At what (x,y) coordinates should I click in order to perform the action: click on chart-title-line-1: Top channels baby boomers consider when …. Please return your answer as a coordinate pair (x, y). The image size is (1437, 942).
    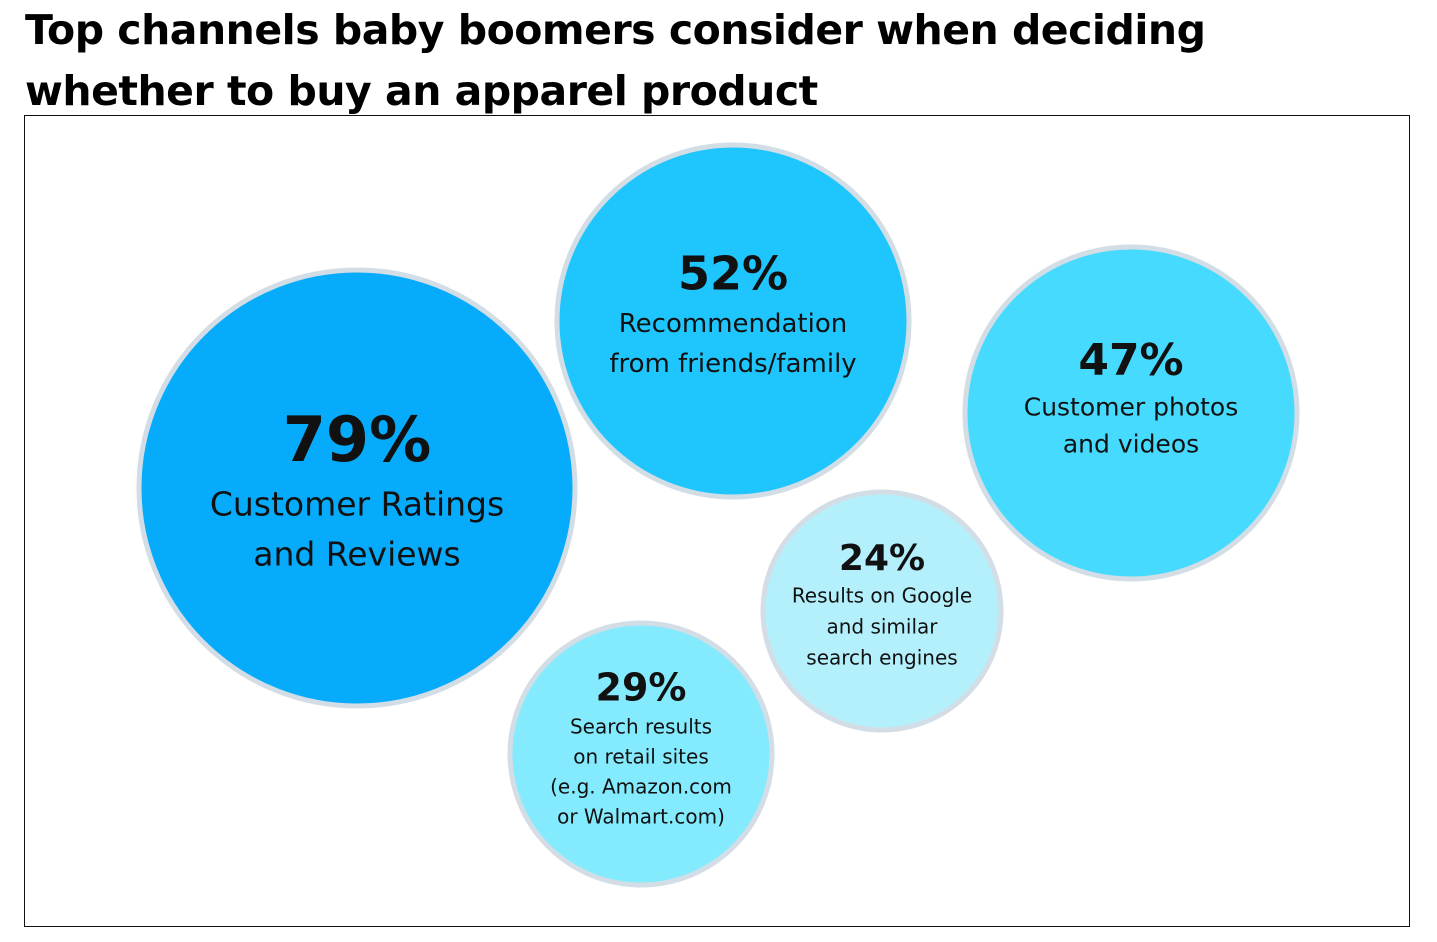
    Looking at the image, I should click on (615, 30).